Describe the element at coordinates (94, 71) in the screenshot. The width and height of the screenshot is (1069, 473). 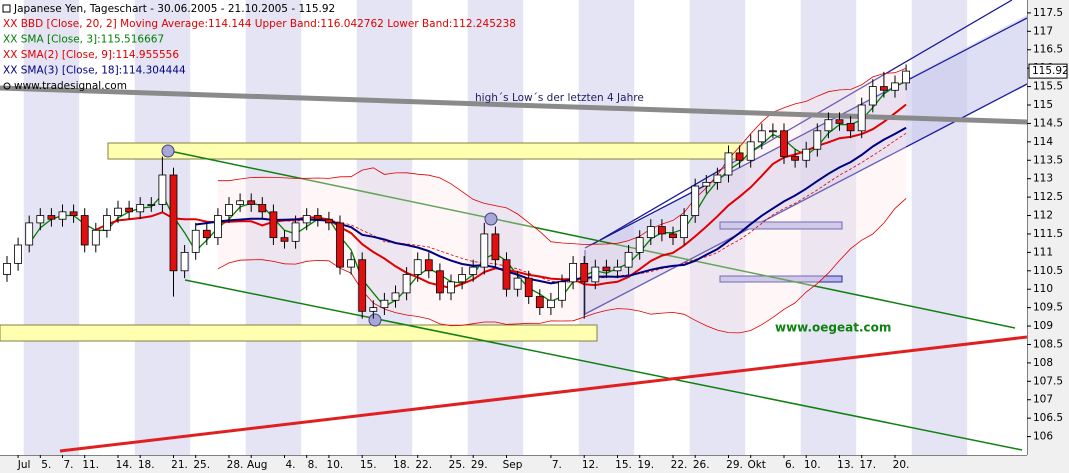
I see `legend-entry: XX SMA(3) [Close, 18]:114.304444` at that location.